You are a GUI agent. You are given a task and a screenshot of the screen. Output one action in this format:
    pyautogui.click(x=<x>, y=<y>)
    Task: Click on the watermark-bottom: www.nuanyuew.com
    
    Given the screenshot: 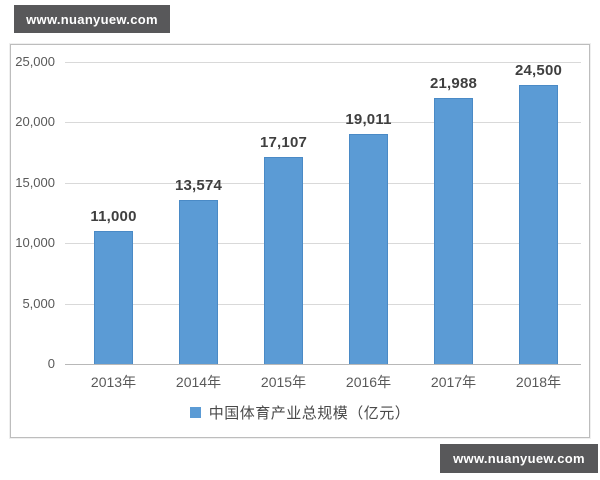 What is the action you would take?
    pyautogui.click(x=519, y=458)
    